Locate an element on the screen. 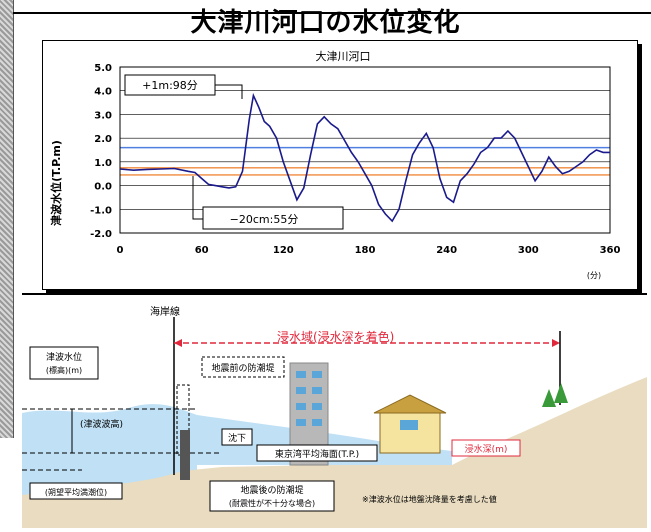  after-levee-box is located at coordinates (272, 496).